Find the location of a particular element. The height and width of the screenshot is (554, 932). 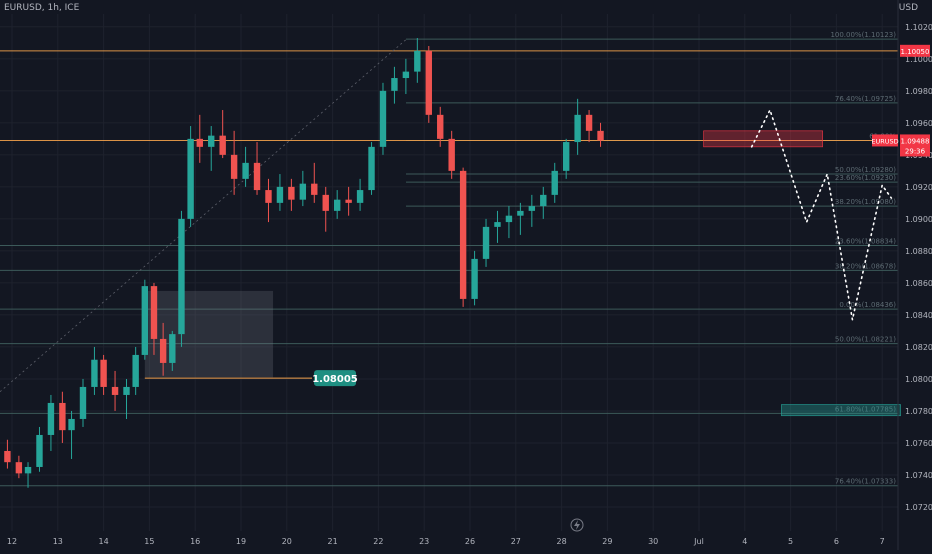

current-price-tag-box is located at coordinates (915, 145).